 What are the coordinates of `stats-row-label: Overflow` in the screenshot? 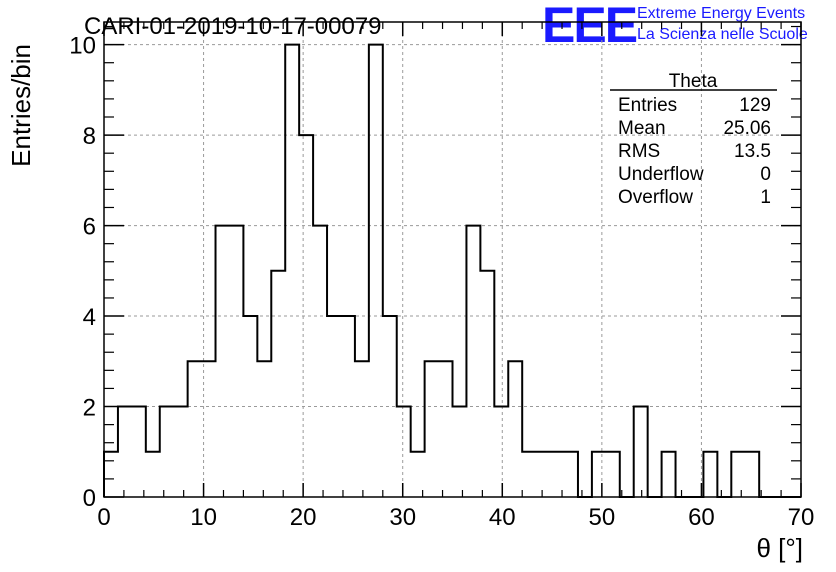 It's located at (655, 197).